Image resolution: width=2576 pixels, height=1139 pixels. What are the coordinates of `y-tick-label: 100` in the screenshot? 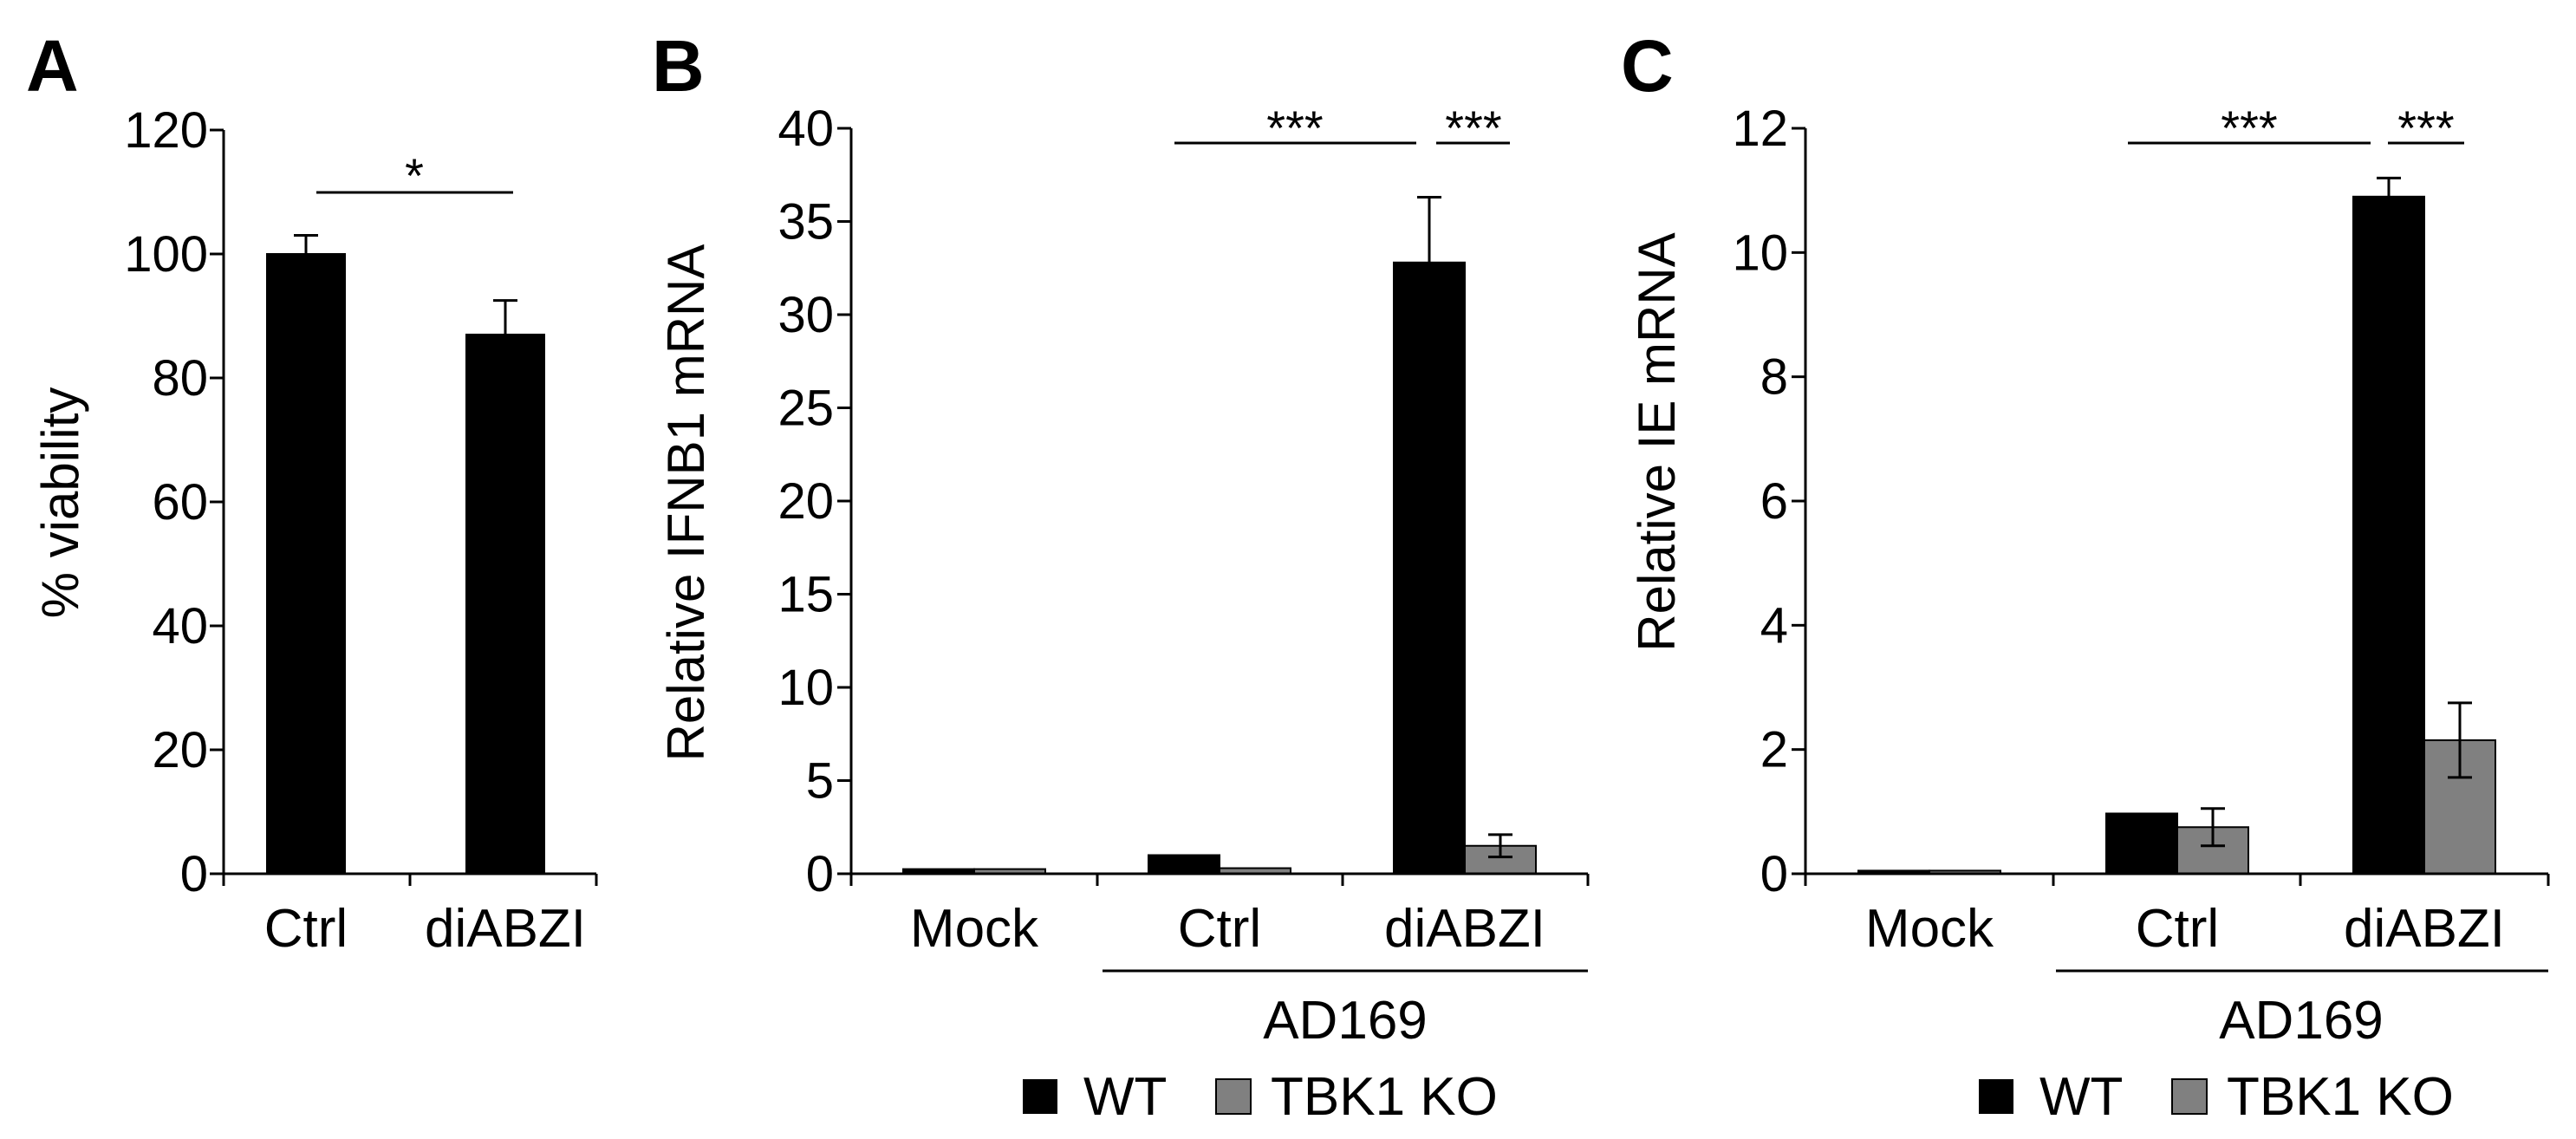 It's located at (166, 254).